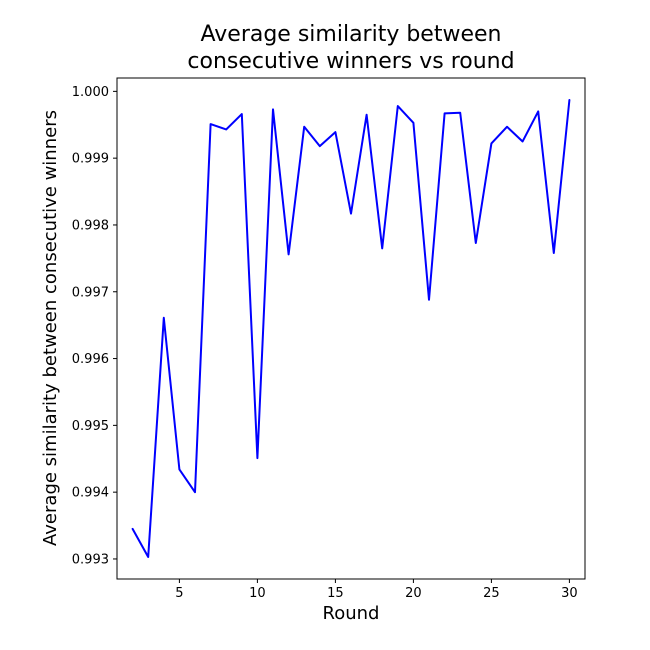 The height and width of the screenshot is (650, 650). Describe the element at coordinates (90, 225) in the screenshot. I see `y-tick-label: 0.998` at that location.